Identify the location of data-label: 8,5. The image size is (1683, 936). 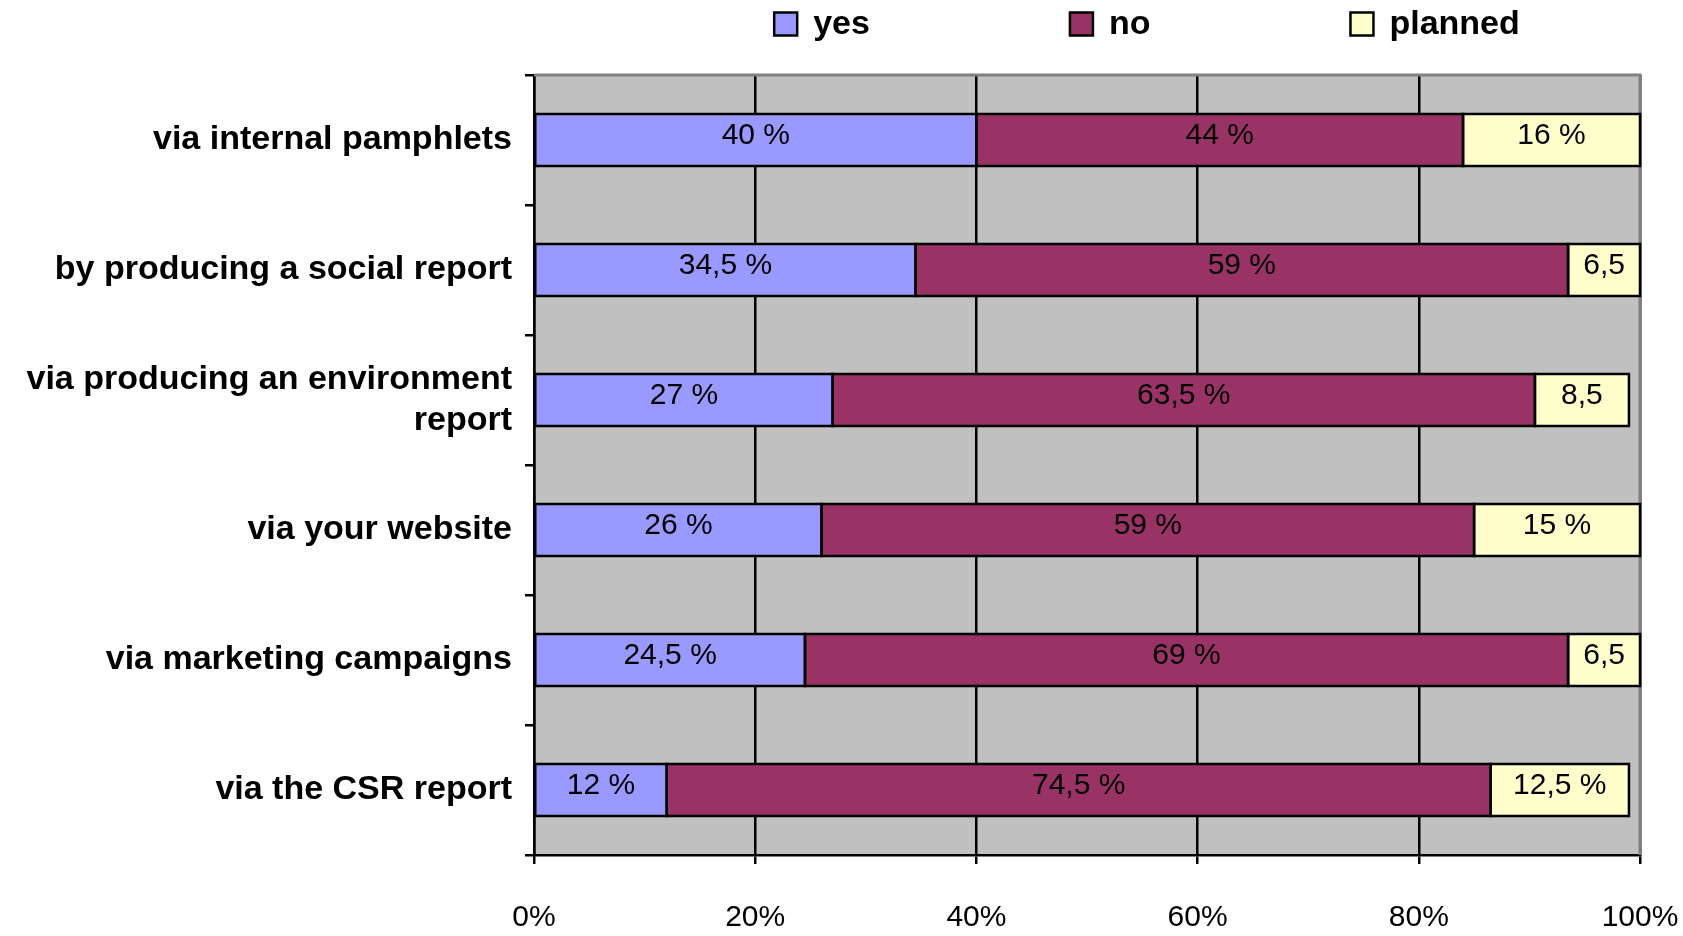
(1582, 394).